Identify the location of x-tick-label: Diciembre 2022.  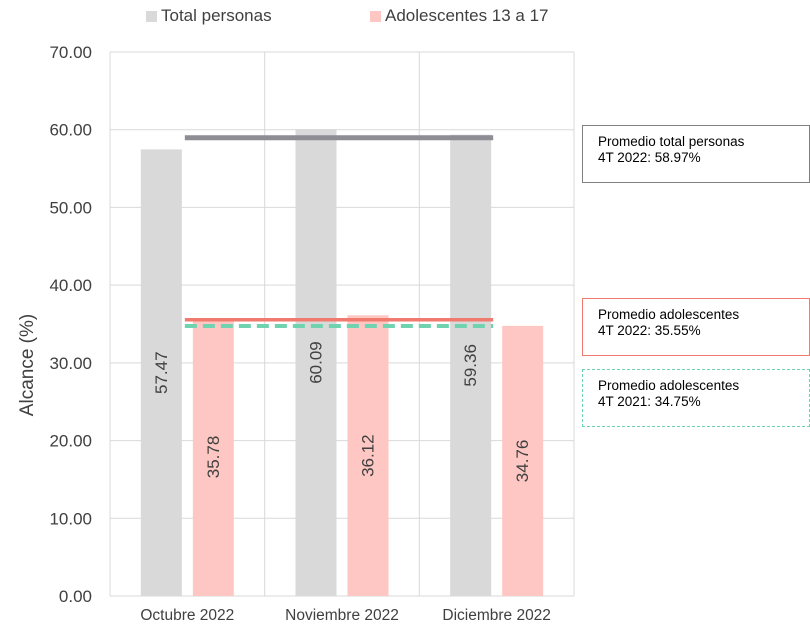
(496, 615).